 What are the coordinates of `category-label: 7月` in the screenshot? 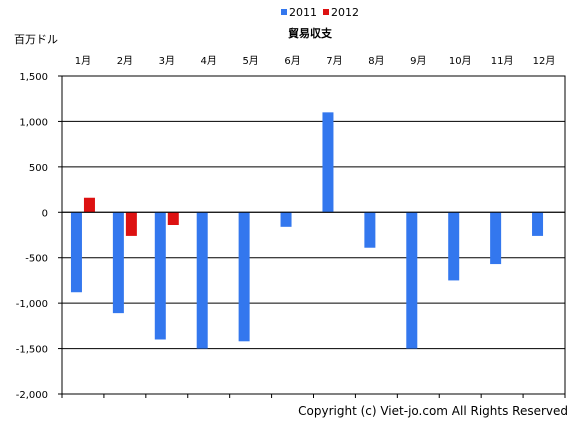 It's located at (334, 61).